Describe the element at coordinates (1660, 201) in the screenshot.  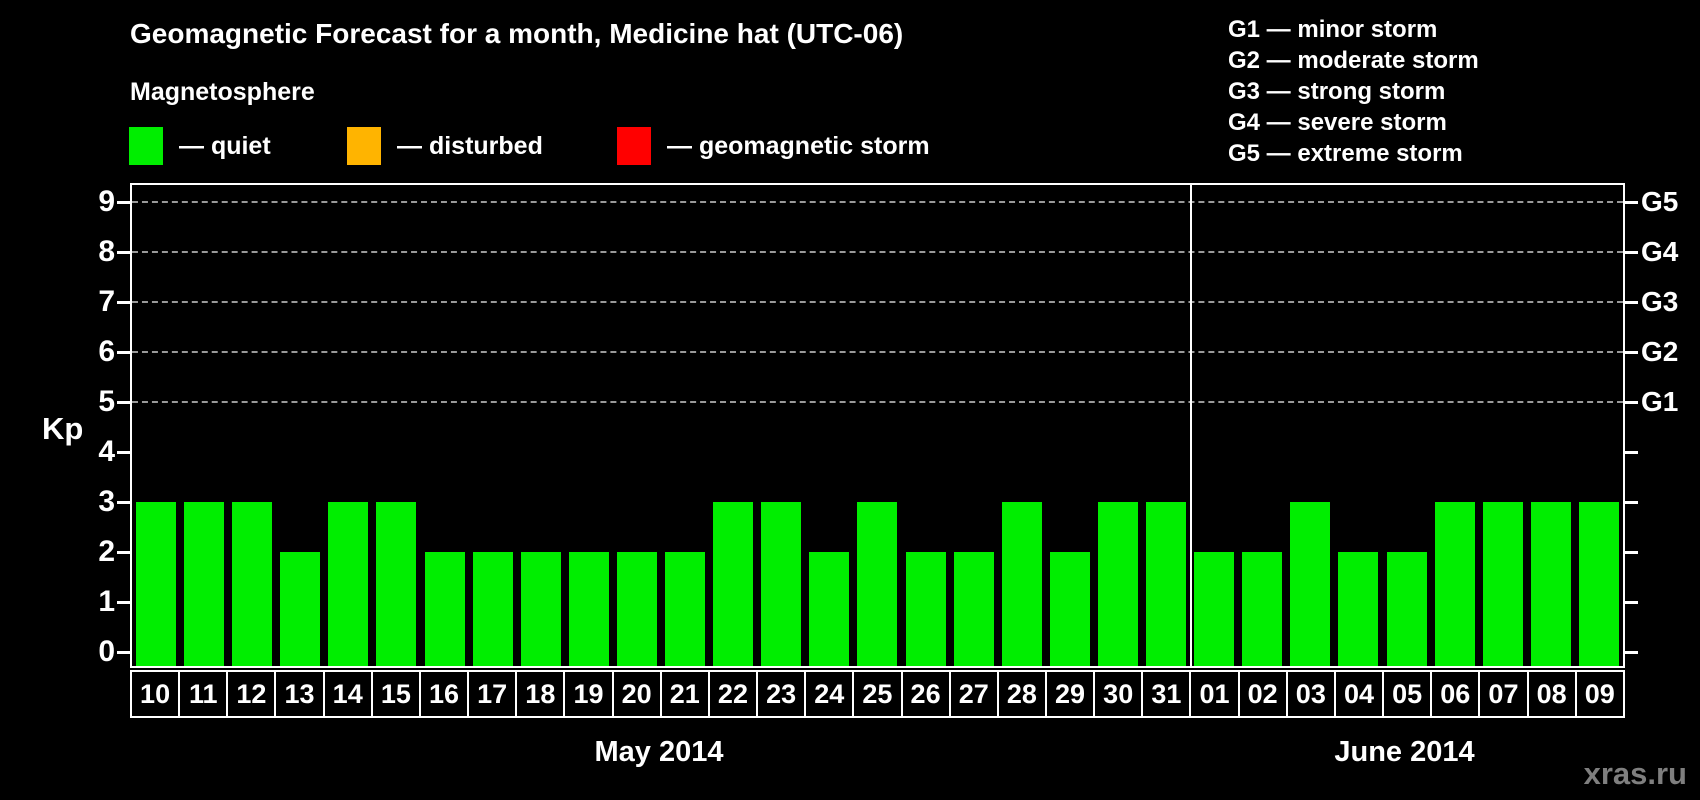
I see `g-axis-label-g5: G5` at that location.